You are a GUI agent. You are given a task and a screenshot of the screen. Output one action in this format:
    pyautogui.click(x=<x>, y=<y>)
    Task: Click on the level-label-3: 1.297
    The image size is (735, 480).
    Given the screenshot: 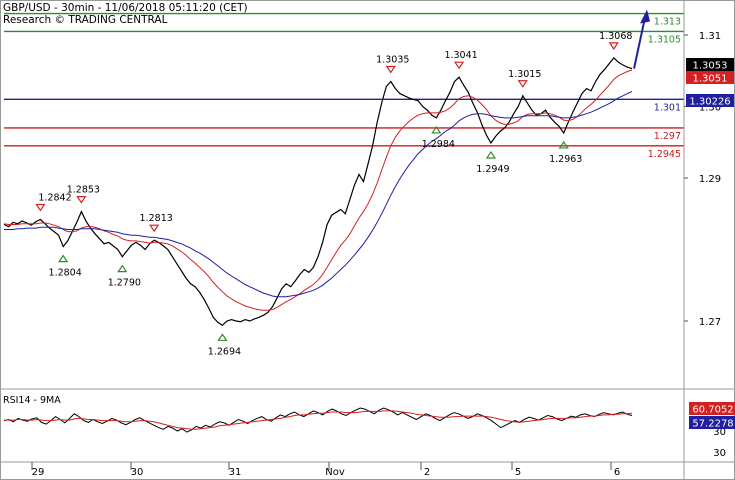 What is the action you would take?
    pyautogui.click(x=667, y=136)
    